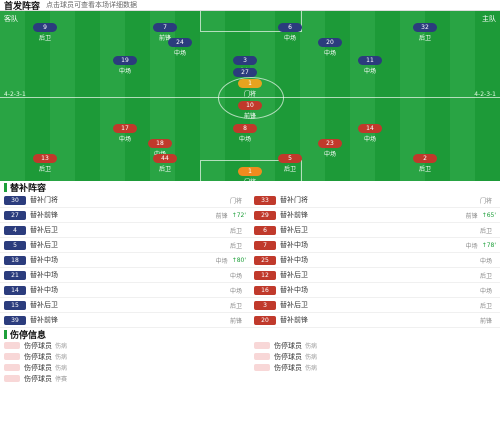 Image resolution: width=500 pixels, height=440 pixels. What do you see at coordinates (125, 320) in the screenshot?
I see `sub-row: 39 替补前锋 前锋` at bounding box center [125, 320].